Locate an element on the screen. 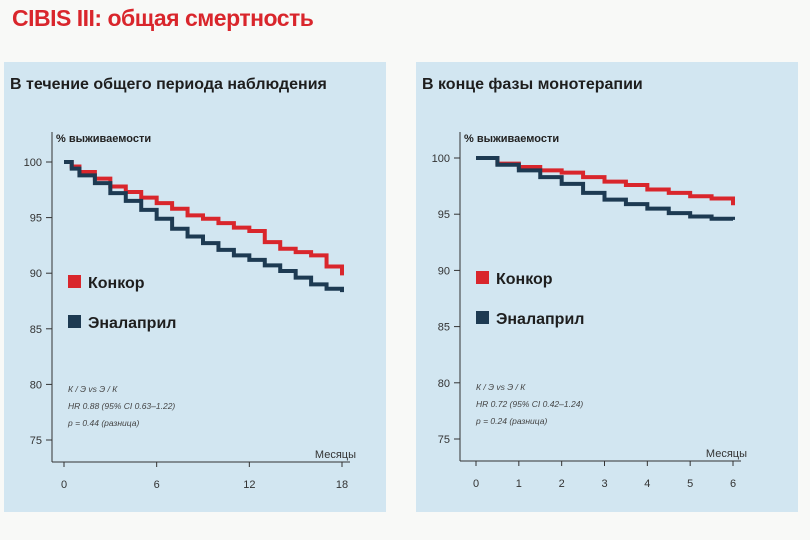 This screenshot has height=540, width=810. chart-title-monotherapy: В конце фазы монотерапии is located at coordinates (532, 84).